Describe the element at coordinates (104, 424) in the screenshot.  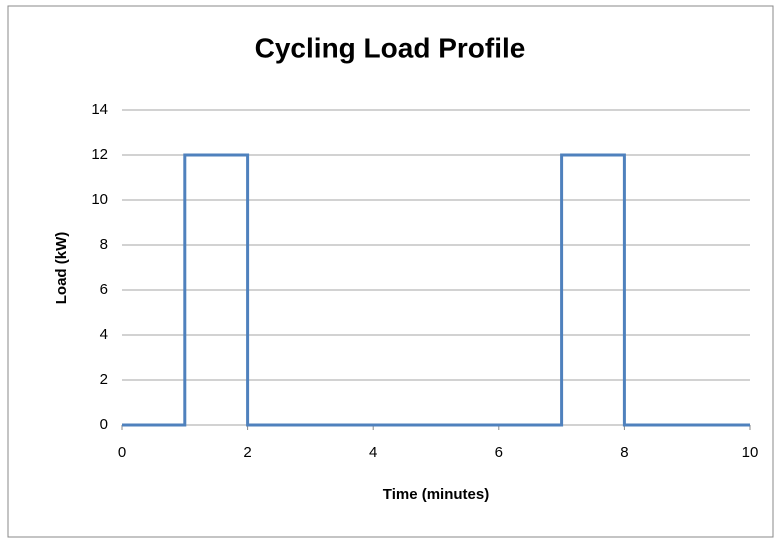
I see `y-tick-label: 0` at that location.